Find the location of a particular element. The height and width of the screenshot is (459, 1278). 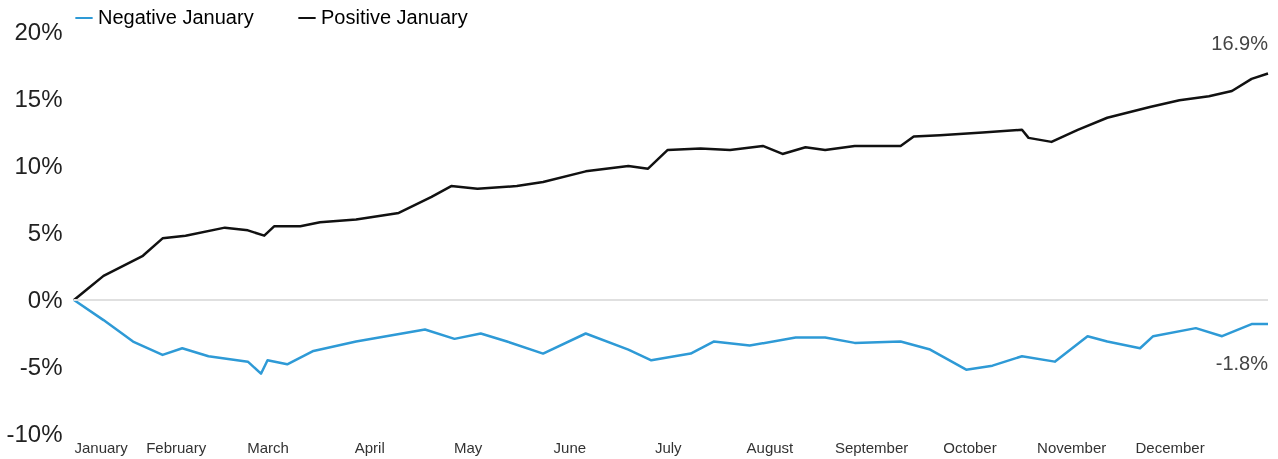

y-tick-label: 0% is located at coordinates (45, 299).